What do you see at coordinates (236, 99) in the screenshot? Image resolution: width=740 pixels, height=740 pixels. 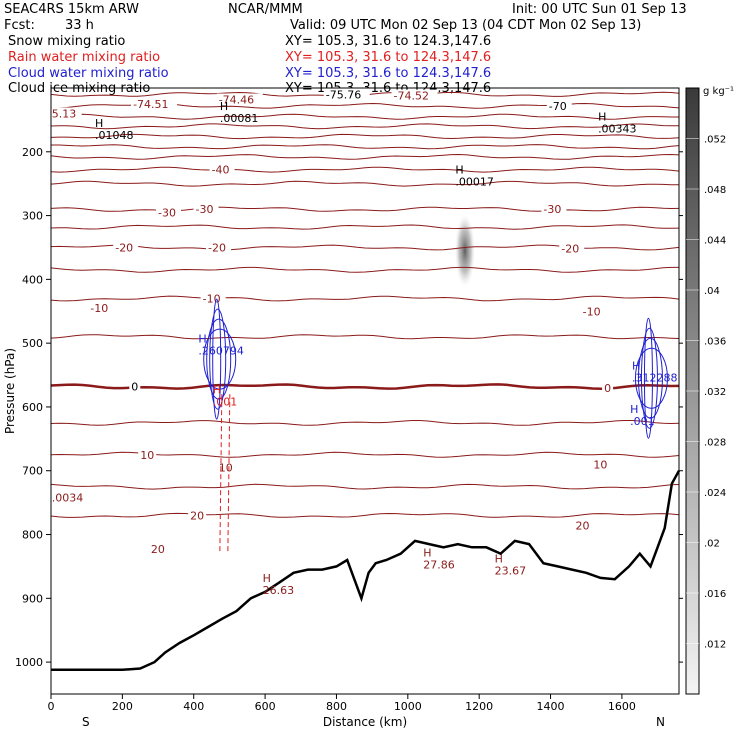 I see `contour-label: -74.46` at bounding box center [236, 99].